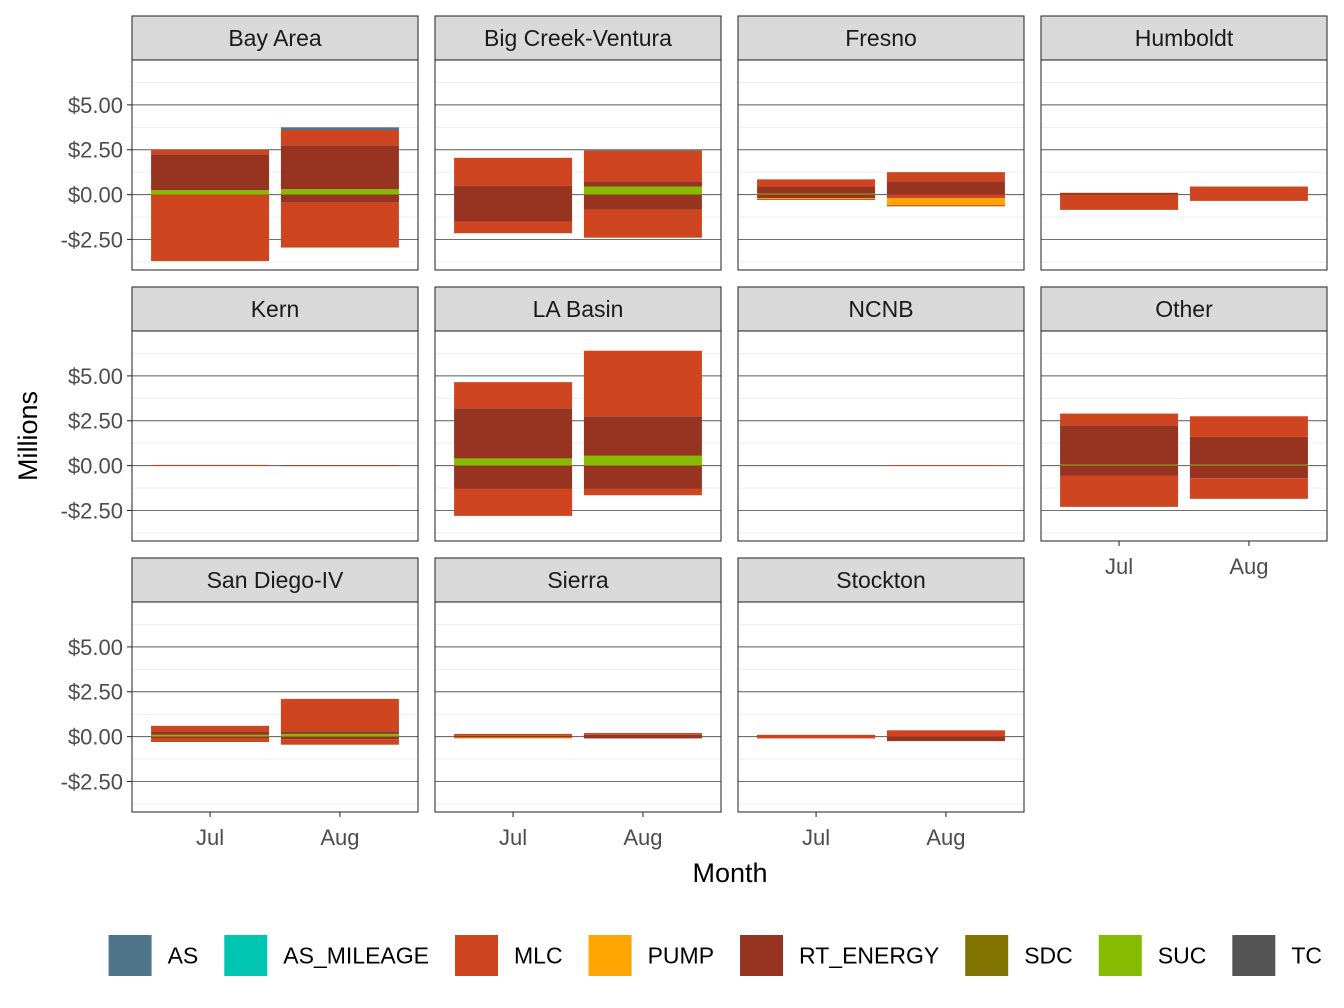 This screenshot has width=1344, height=1008. I want to click on panel-stockton: Stockton, so click(881, 685).